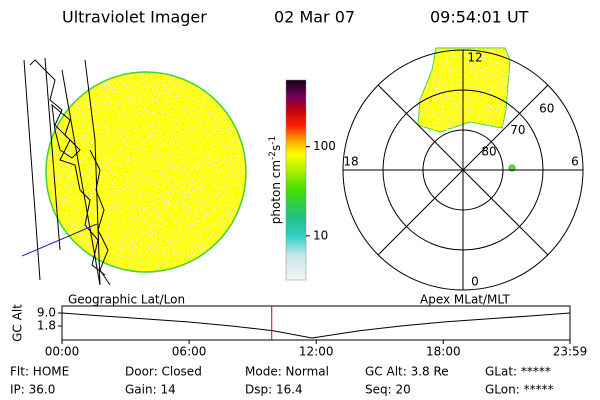 The image size is (600, 400). What do you see at coordinates (570, 352) in the screenshot?
I see `x-tick-label: 23:59` at bounding box center [570, 352].